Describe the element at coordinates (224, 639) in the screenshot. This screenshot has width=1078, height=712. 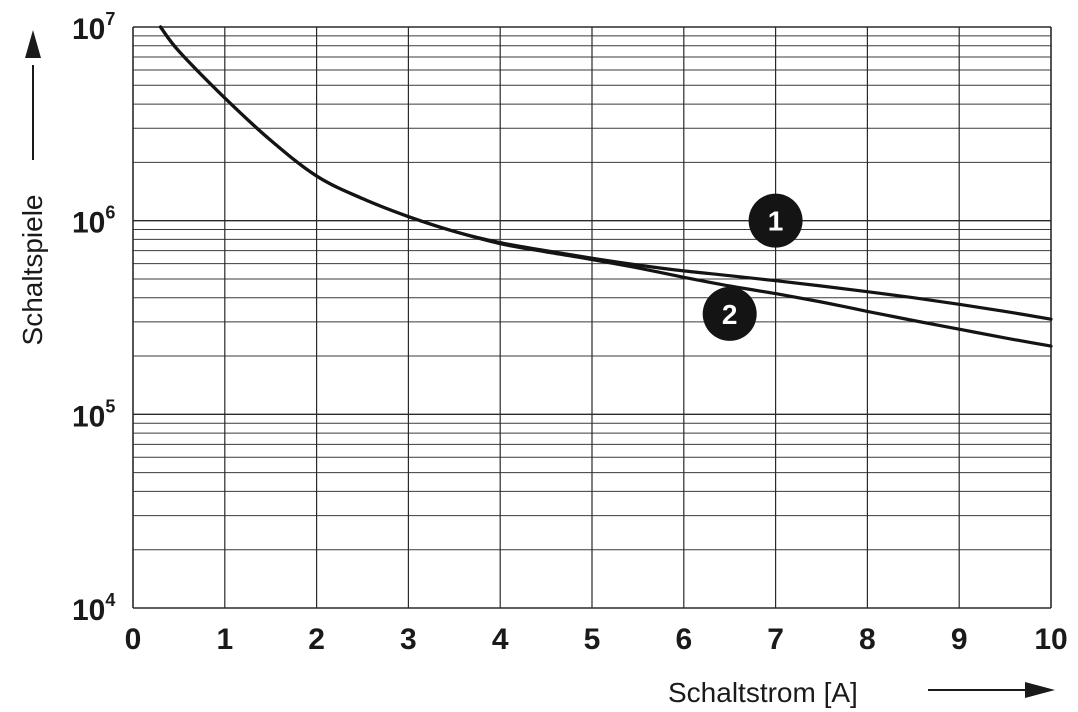
I see `x-tick-label: 1` at that location.